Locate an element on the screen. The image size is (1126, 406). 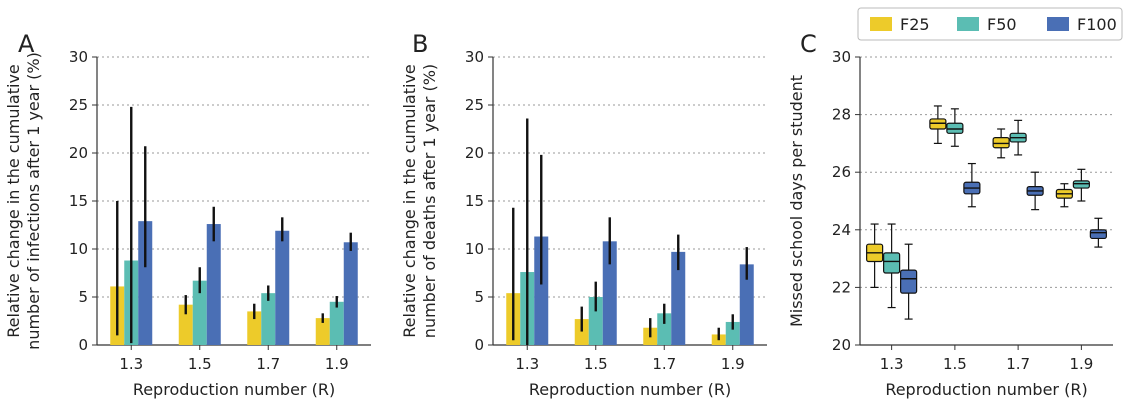
legend-label: F50 is located at coordinates (1002, 24).